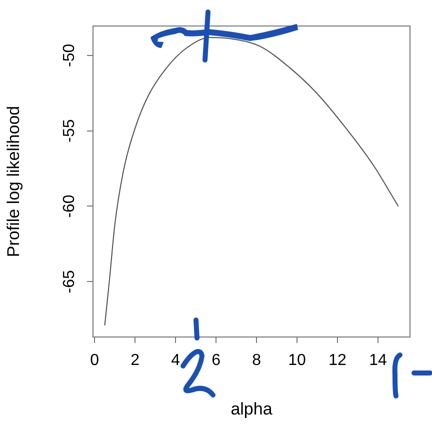  Describe the element at coordinates (378, 361) in the screenshot. I see `x-tick-label: 14` at that location.